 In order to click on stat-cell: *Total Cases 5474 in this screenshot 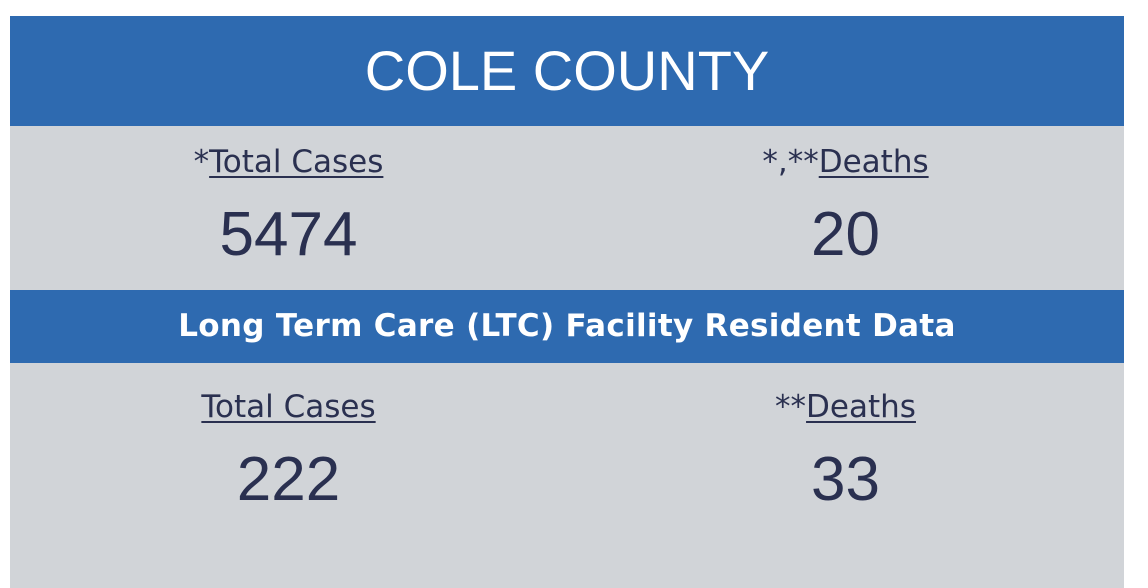, I will do `click(288, 204)`.